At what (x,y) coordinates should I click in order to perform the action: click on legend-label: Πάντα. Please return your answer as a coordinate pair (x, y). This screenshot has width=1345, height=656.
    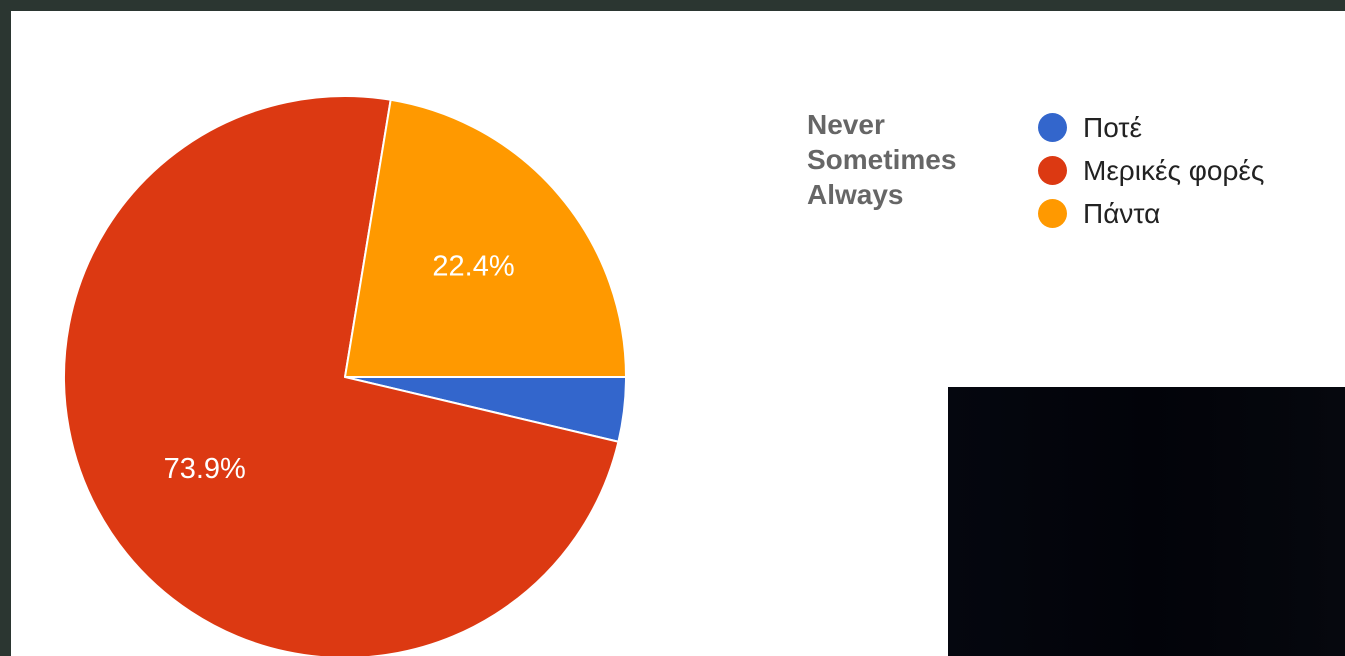
    Looking at the image, I should click on (1122, 213).